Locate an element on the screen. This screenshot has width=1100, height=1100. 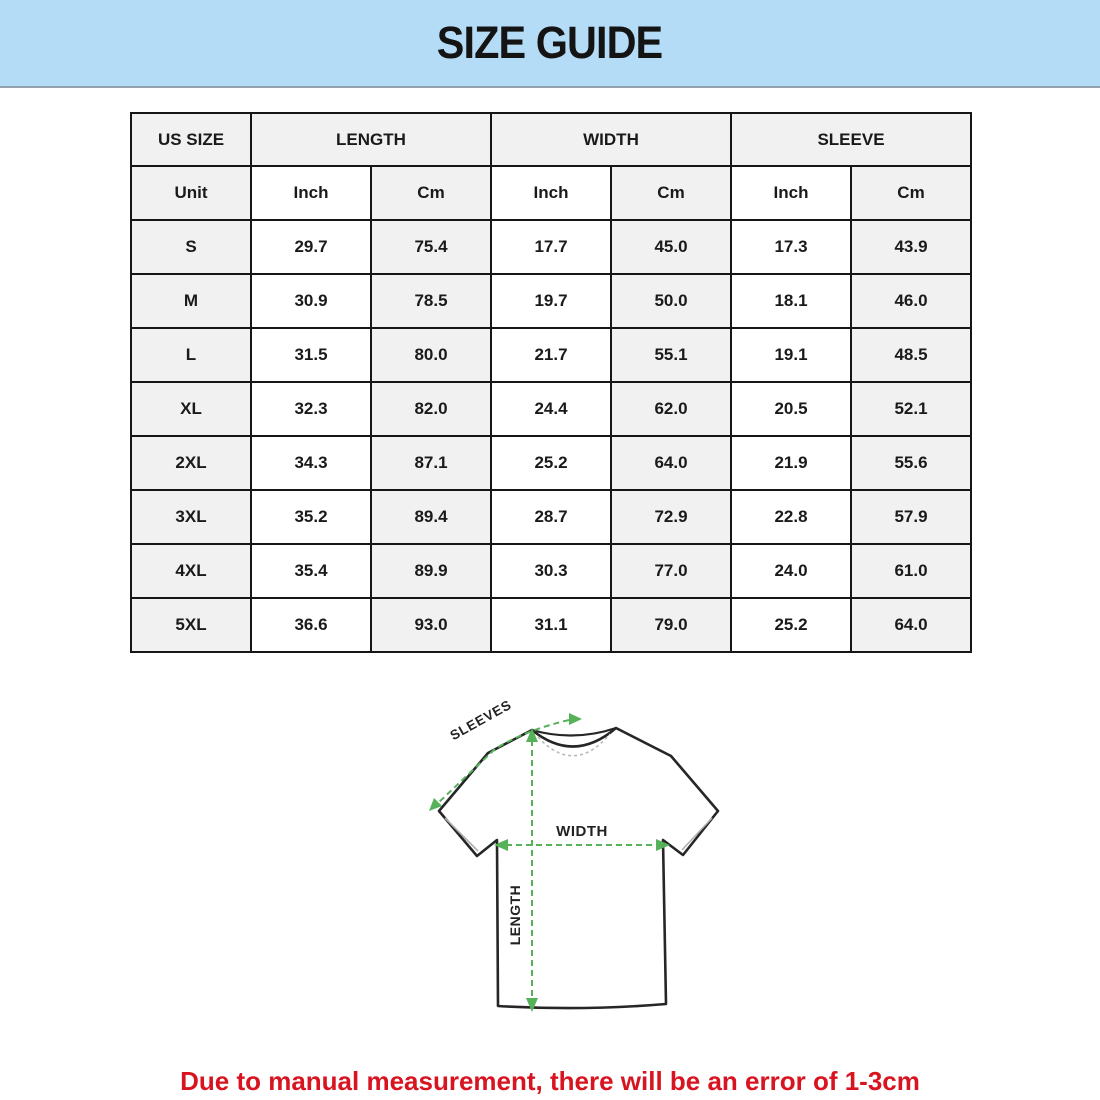
measurement-cell: 18.1 is located at coordinates (791, 301).